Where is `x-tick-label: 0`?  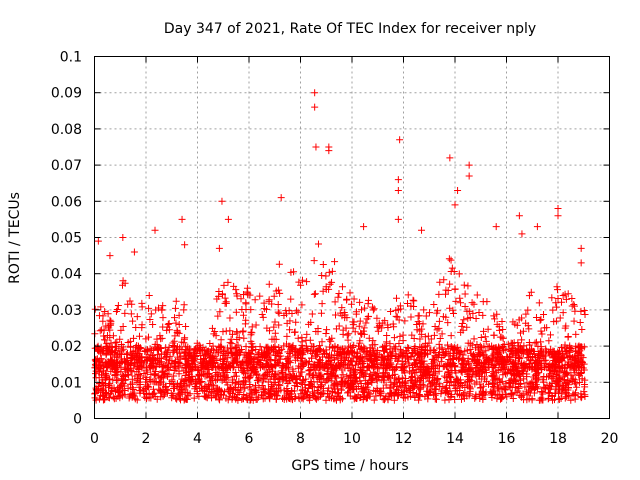 x-tick-label: 0 is located at coordinates (94, 439).